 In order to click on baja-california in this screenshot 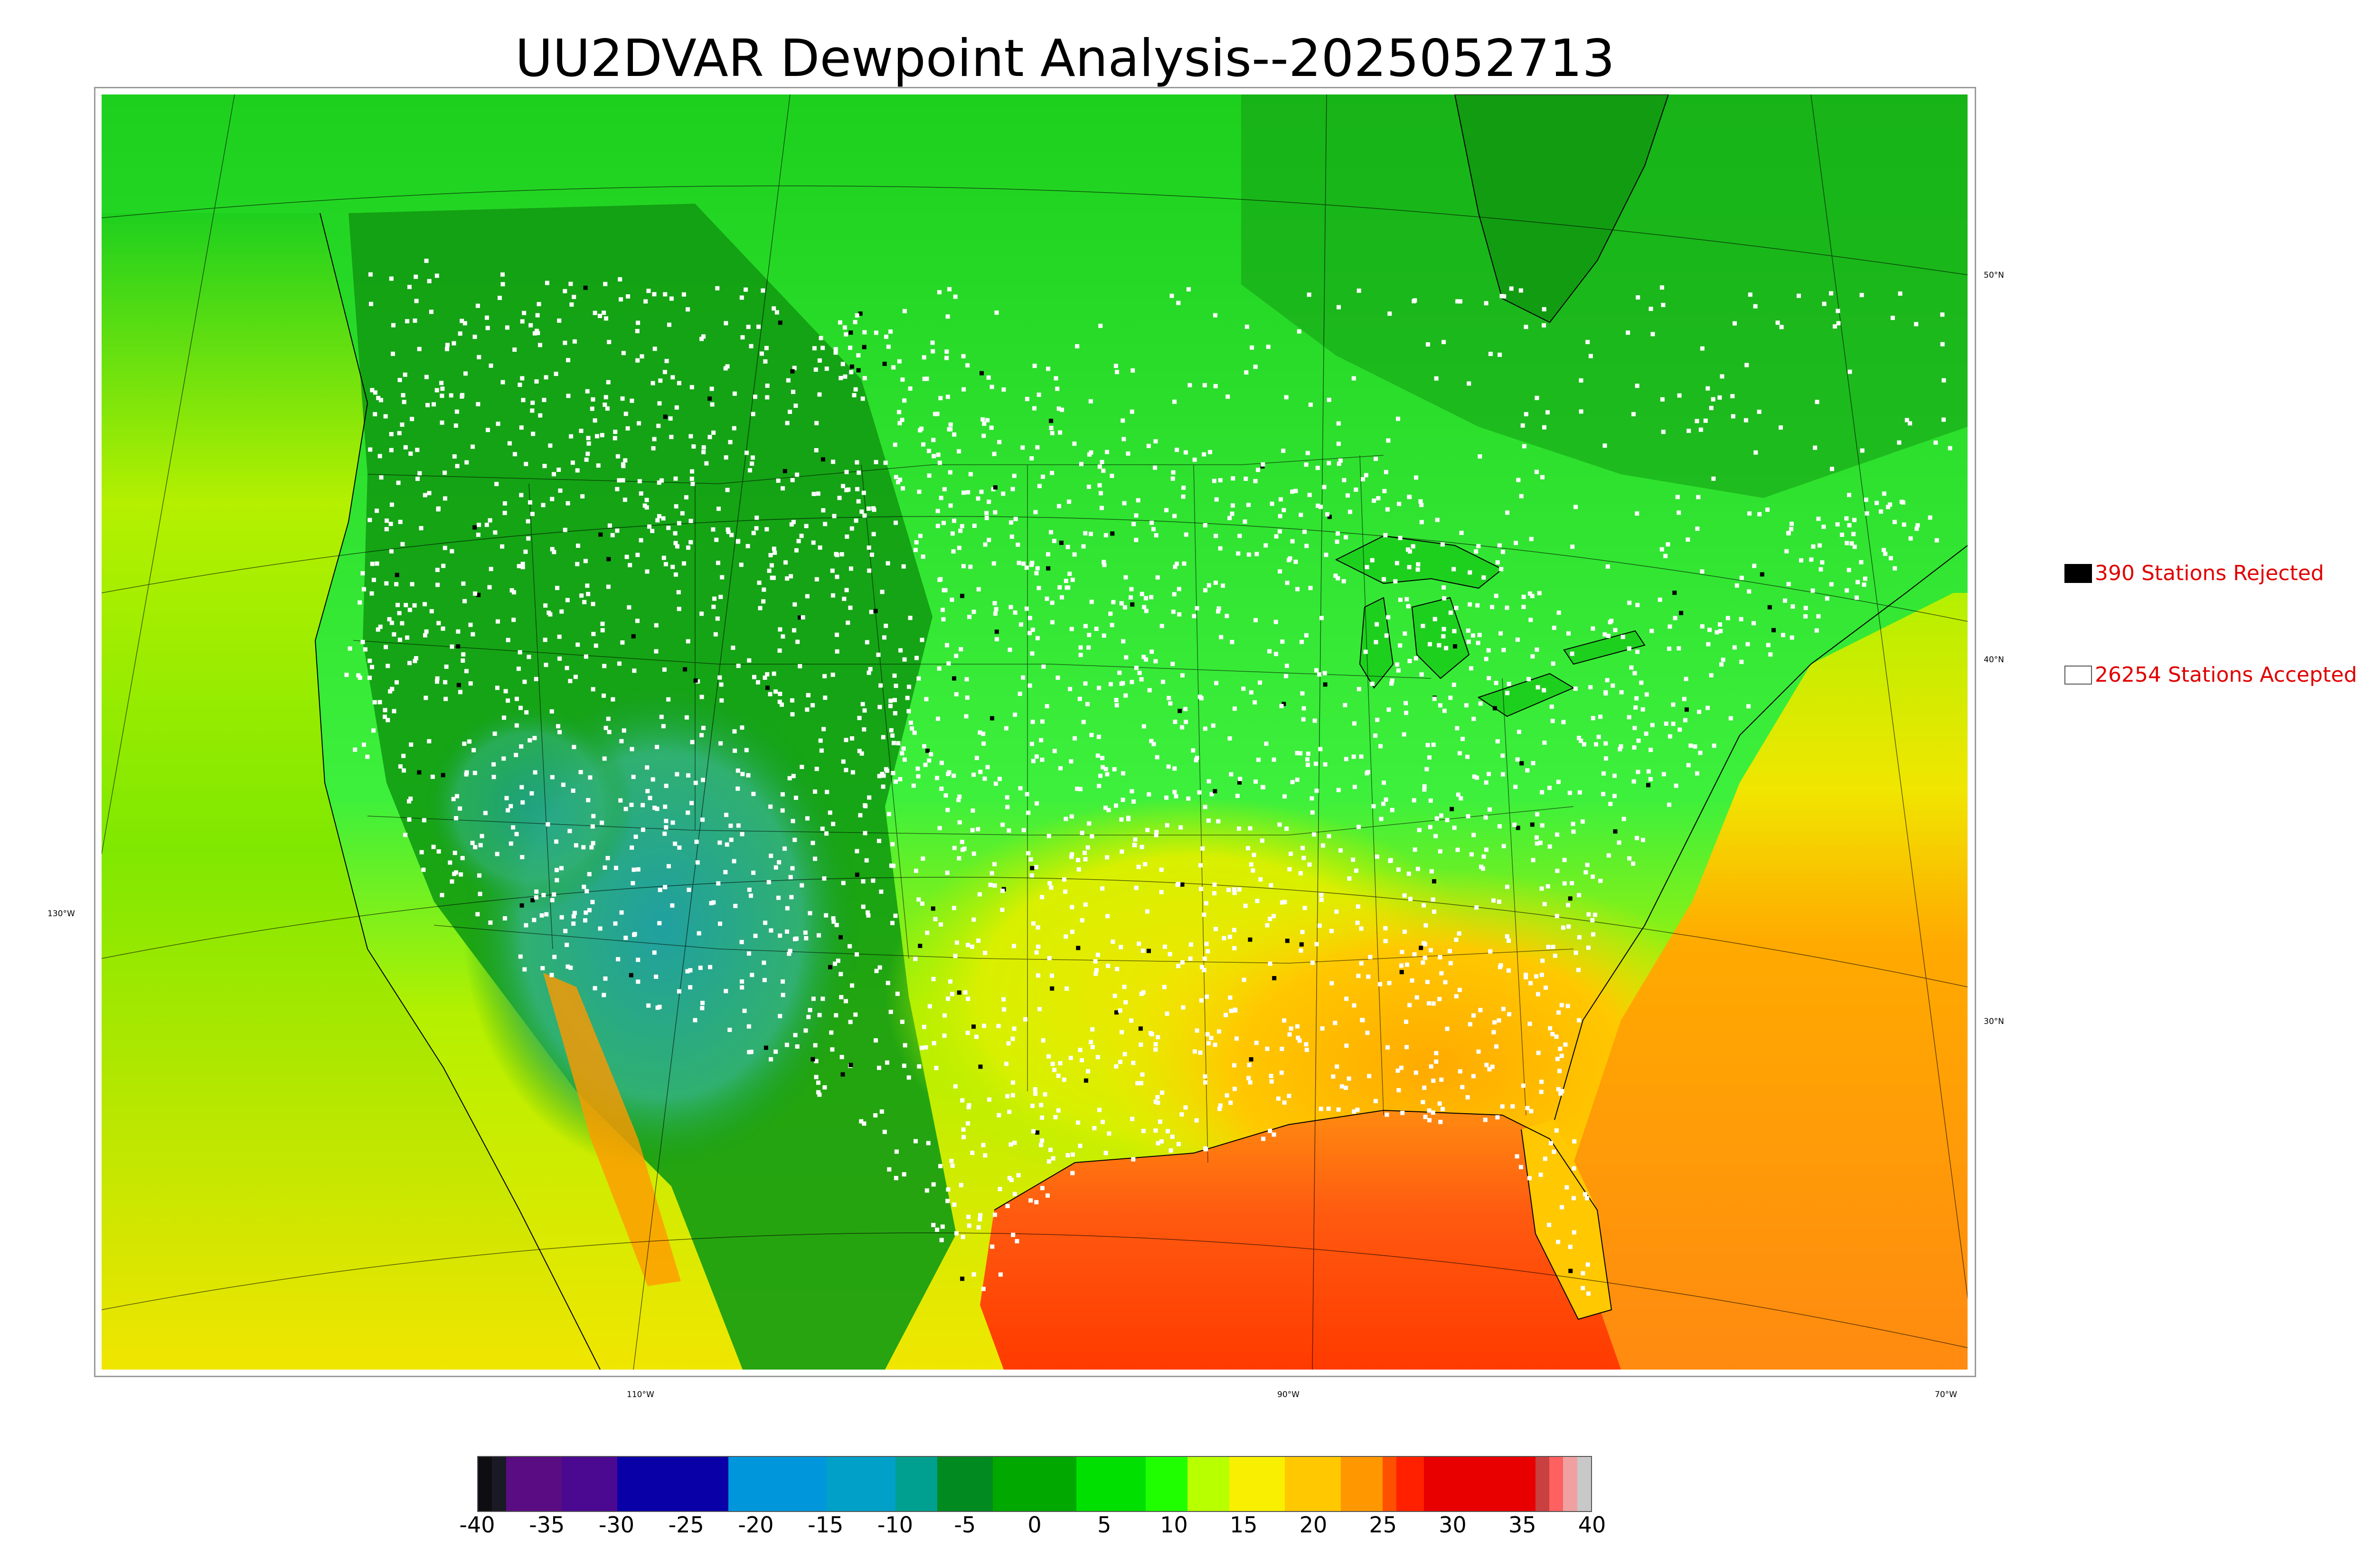, I will do `click(612, 1129)`.